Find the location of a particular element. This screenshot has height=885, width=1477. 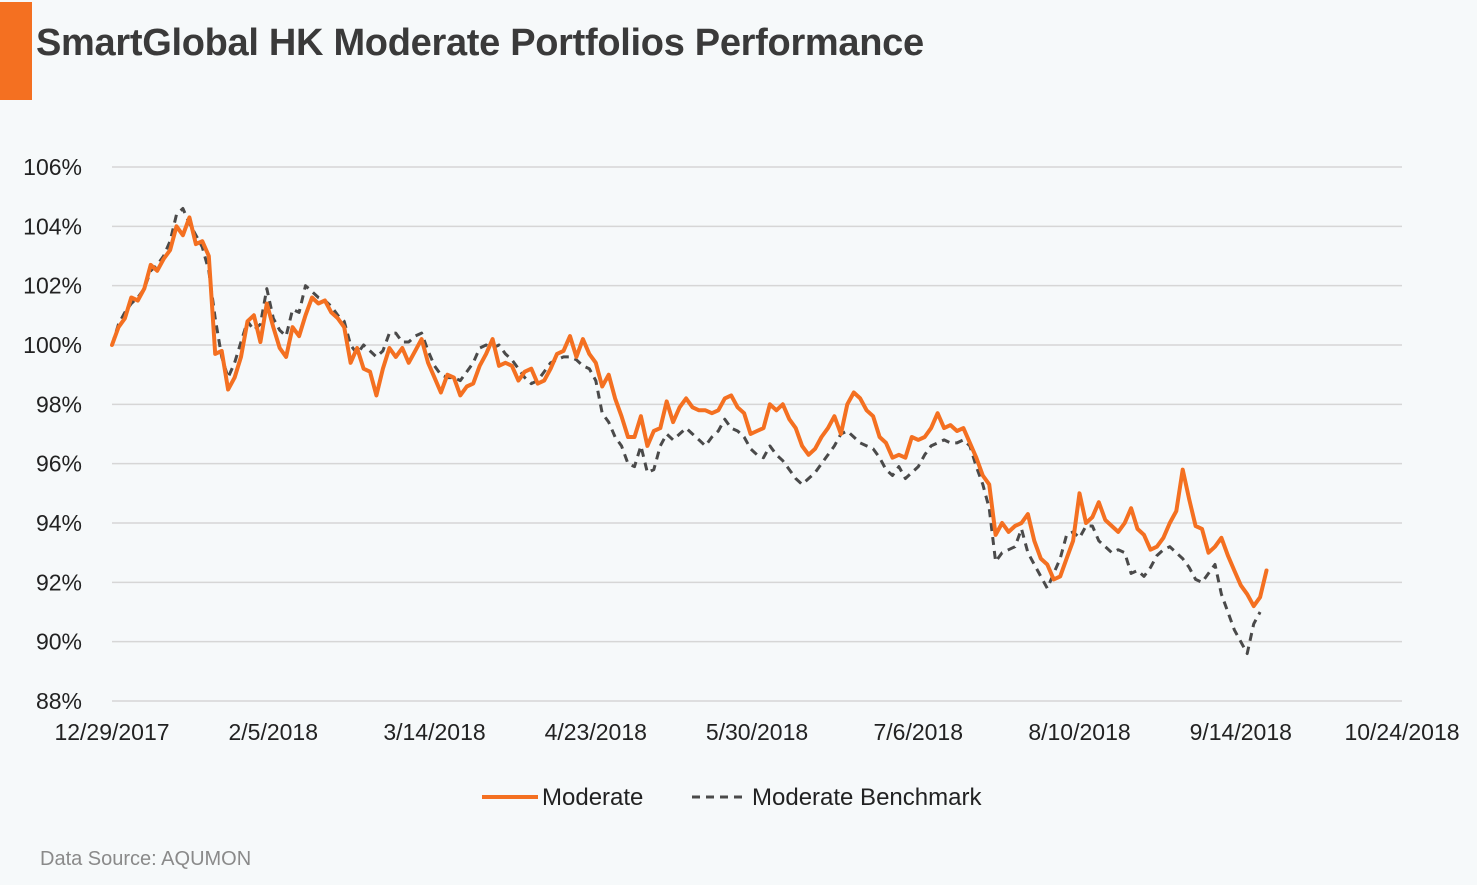

data-source-note: Data Source: AQUMON is located at coordinates (146, 859).